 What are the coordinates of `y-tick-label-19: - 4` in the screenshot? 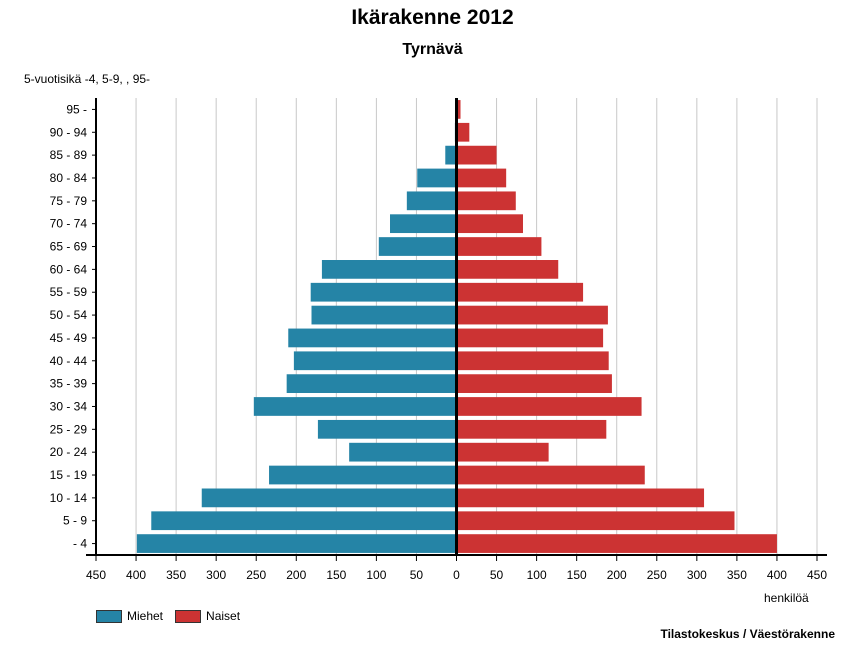 It's located at (80, 544).